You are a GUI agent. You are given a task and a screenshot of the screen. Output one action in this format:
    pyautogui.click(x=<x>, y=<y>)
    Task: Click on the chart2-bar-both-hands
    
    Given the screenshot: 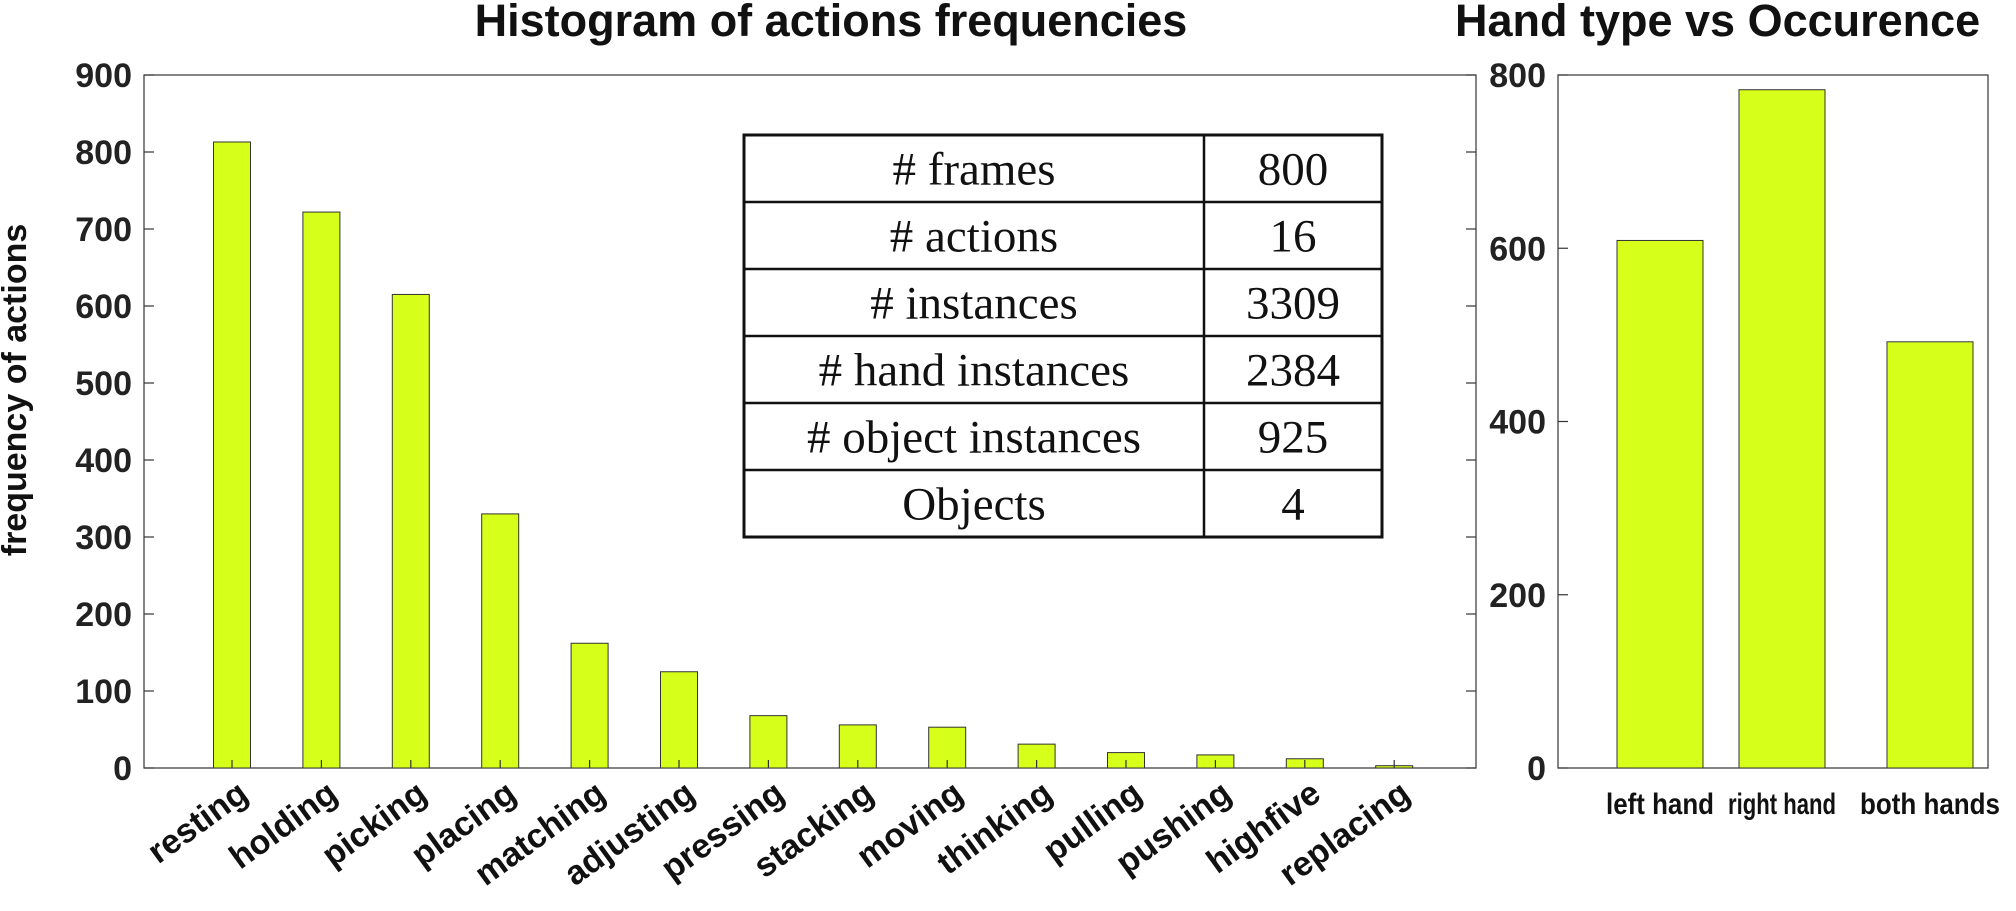 What is the action you would take?
    pyautogui.click(x=1930, y=555)
    